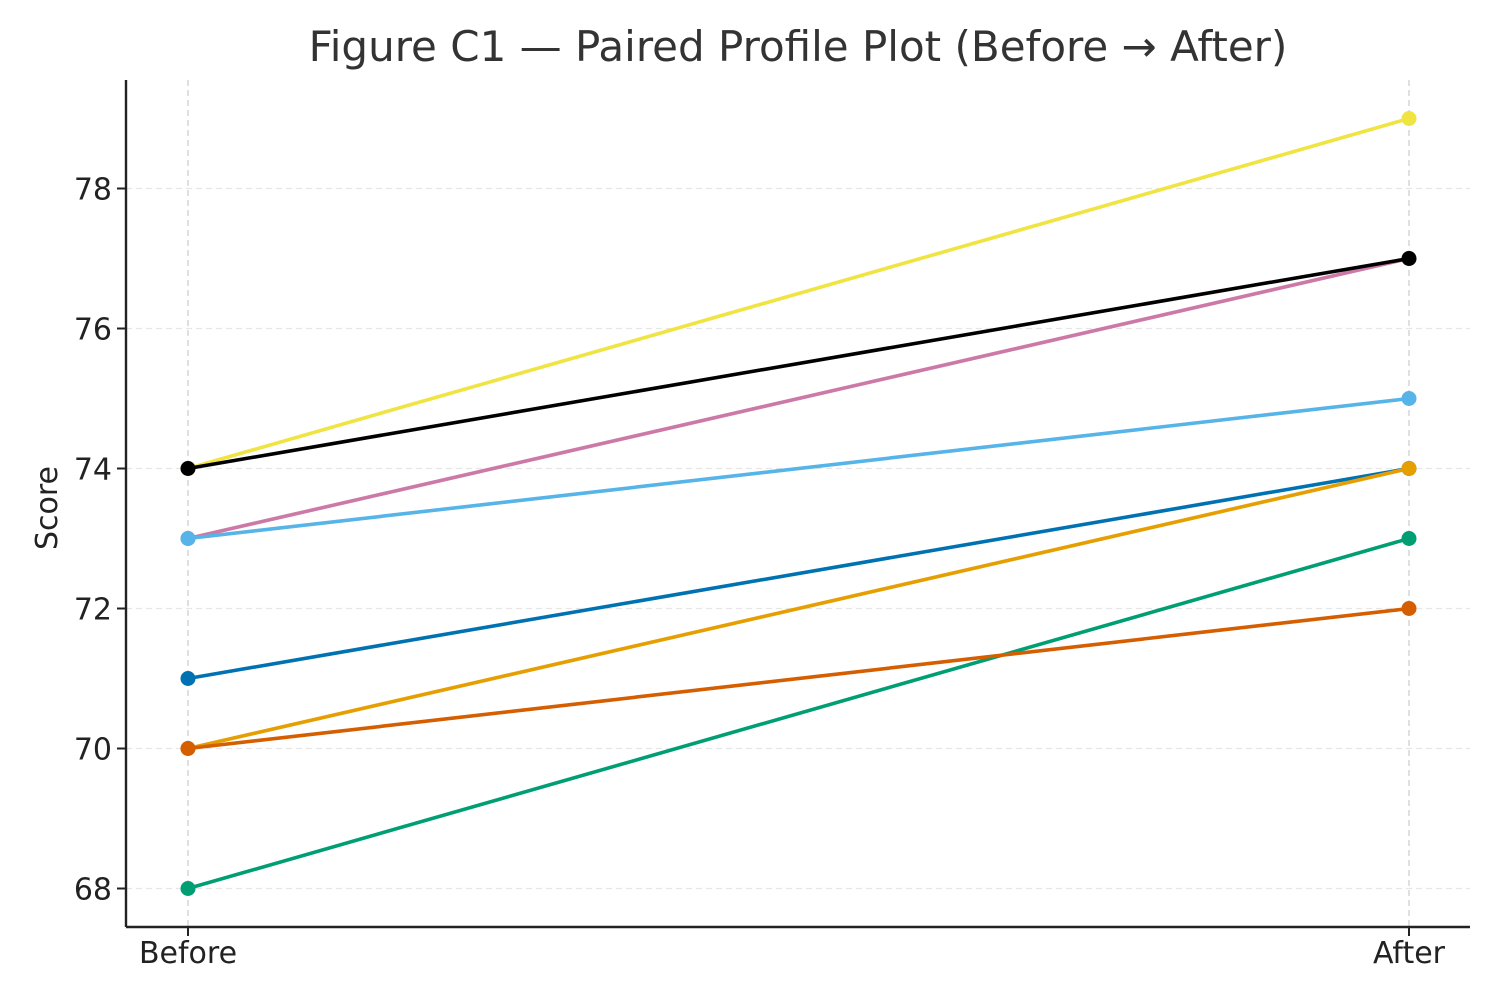 This screenshot has height=1000, width=1500. What do you see at coordinates (93, 890) in the screenshot?
I see `y-tick-label: 68` at bounding box center [93, 890].